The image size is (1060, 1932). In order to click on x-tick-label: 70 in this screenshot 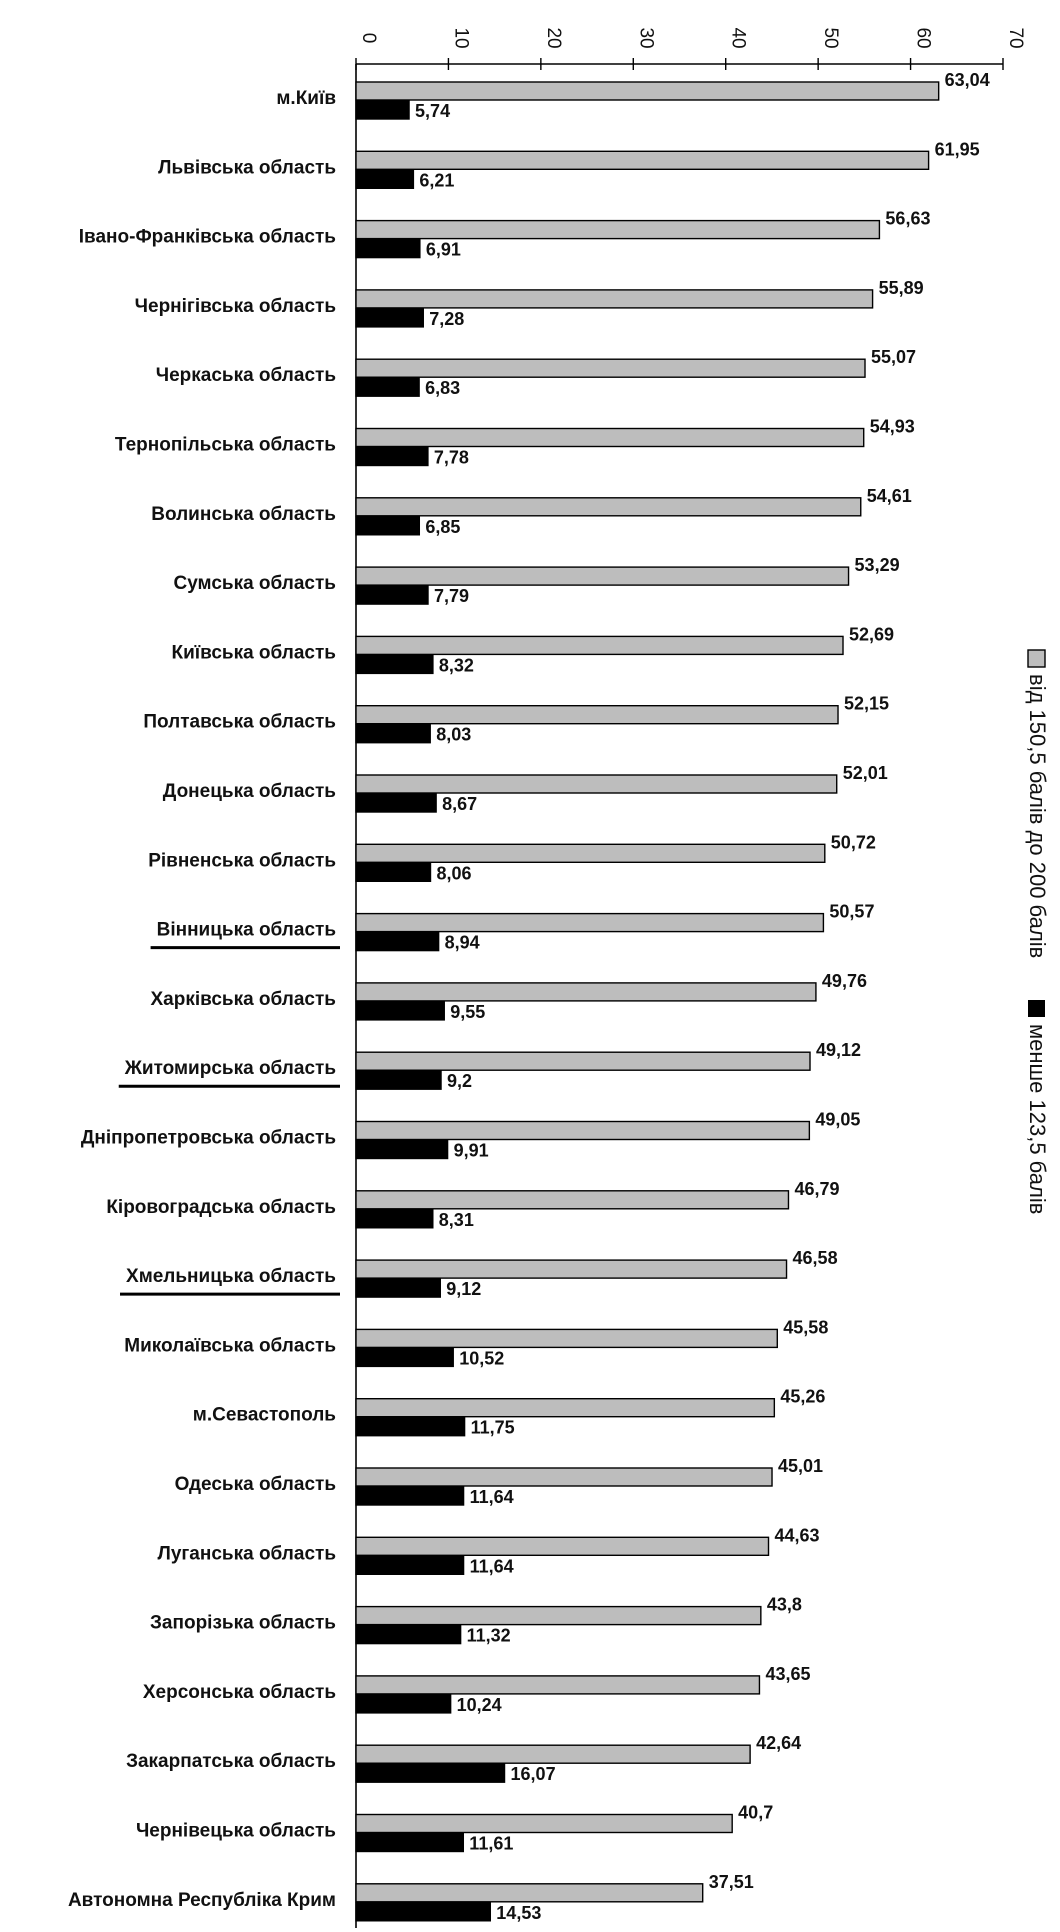, I will do `click(1015, 37)`.